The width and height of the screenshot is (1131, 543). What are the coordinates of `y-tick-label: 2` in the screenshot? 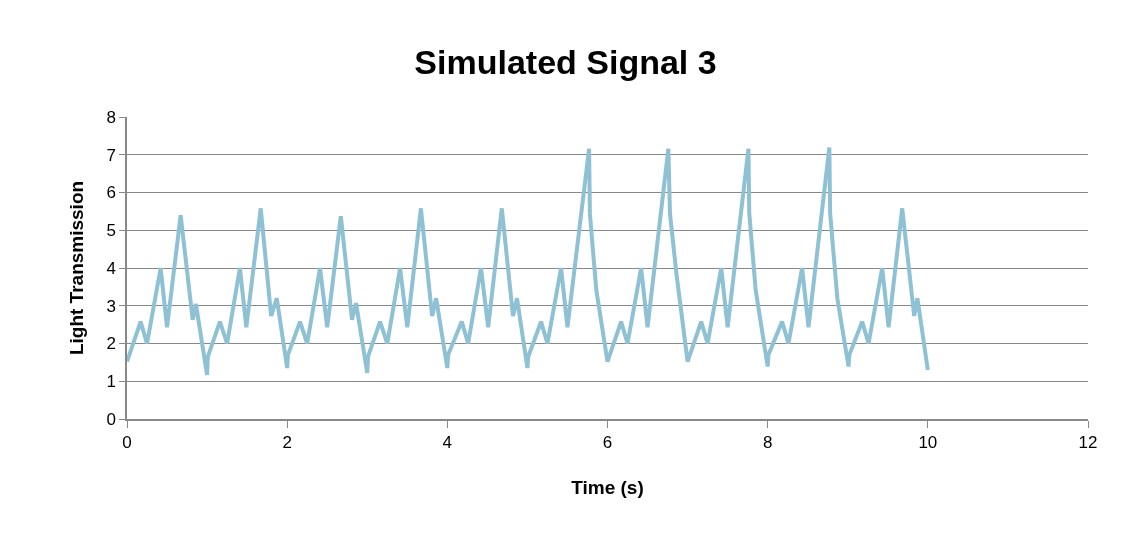 It's located at (111, 344).